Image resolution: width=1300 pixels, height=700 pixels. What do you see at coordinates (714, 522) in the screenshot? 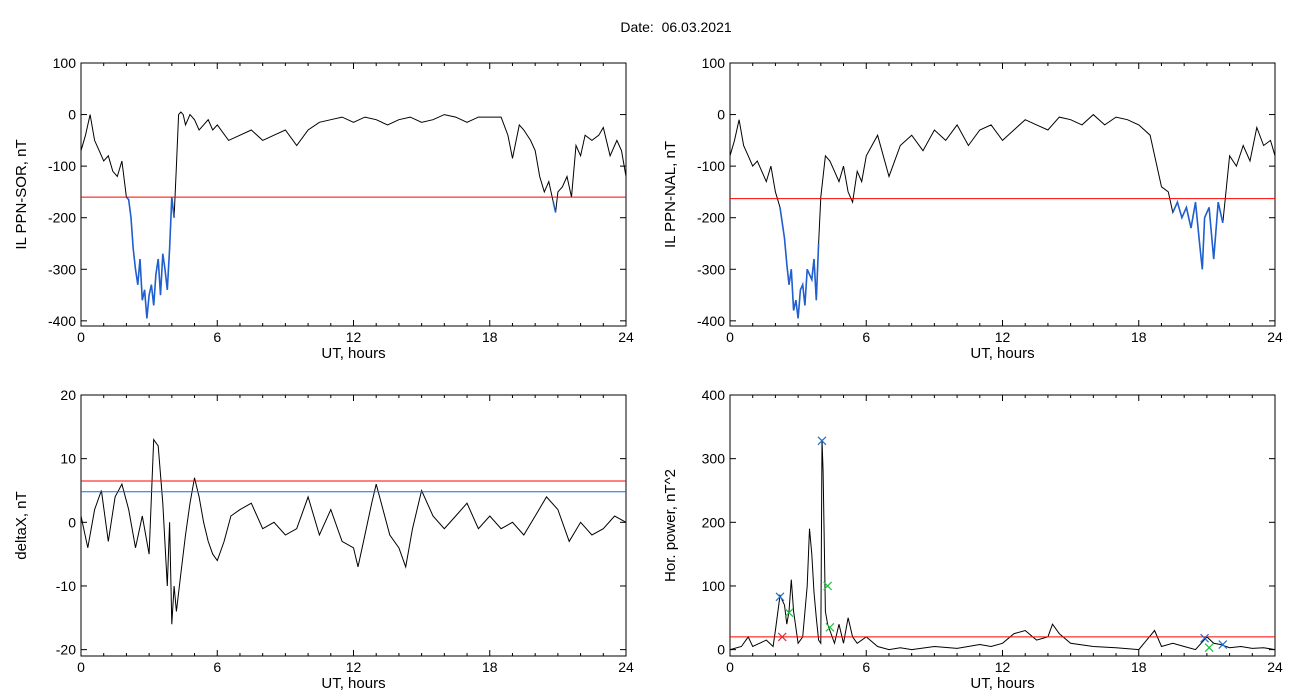
I see `y-tick-label: 200` at bounding box center [714, 522].